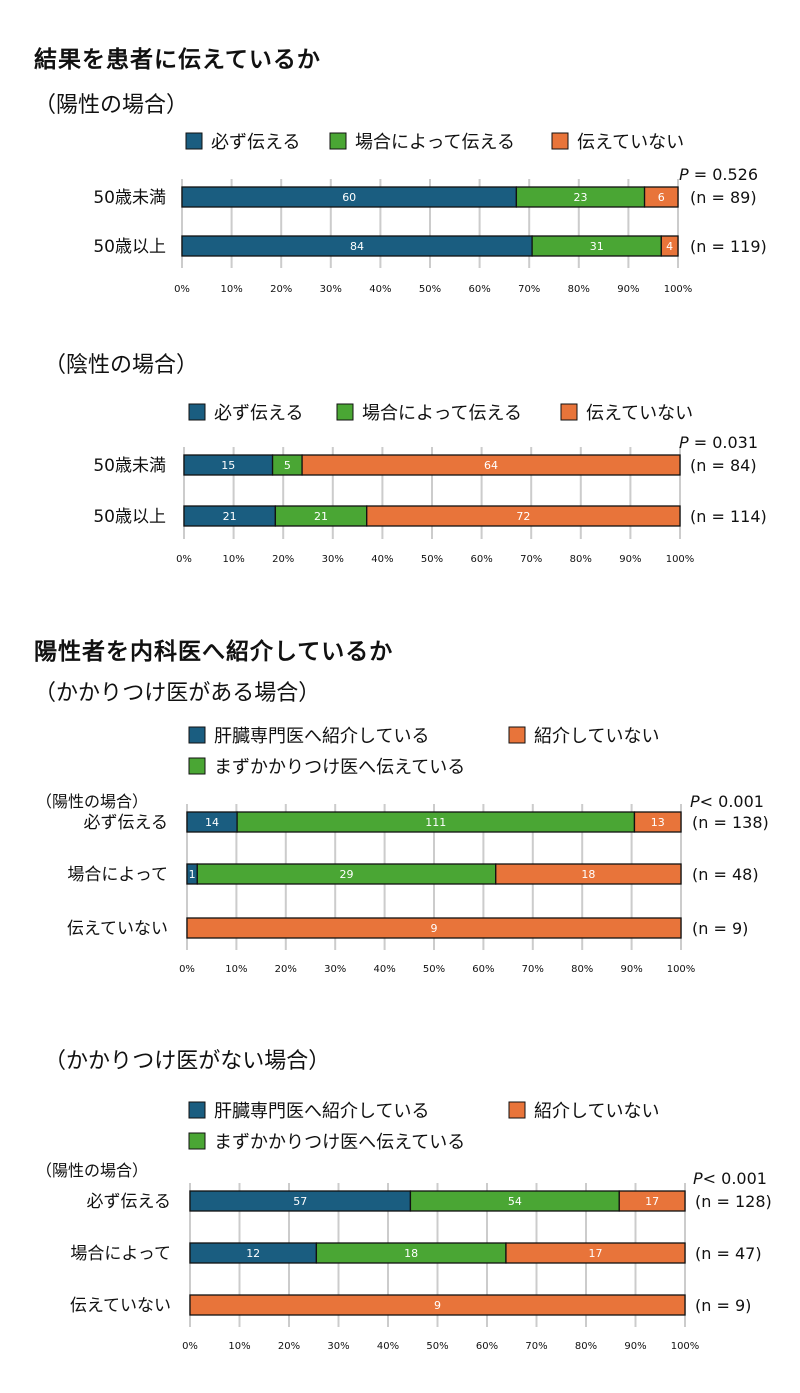 The width and height of the screenshot is (800, 1393). Describe the element at coordinates (129, 1202) in the screenshot. I see `category-label: 必ず伝える` at that location.